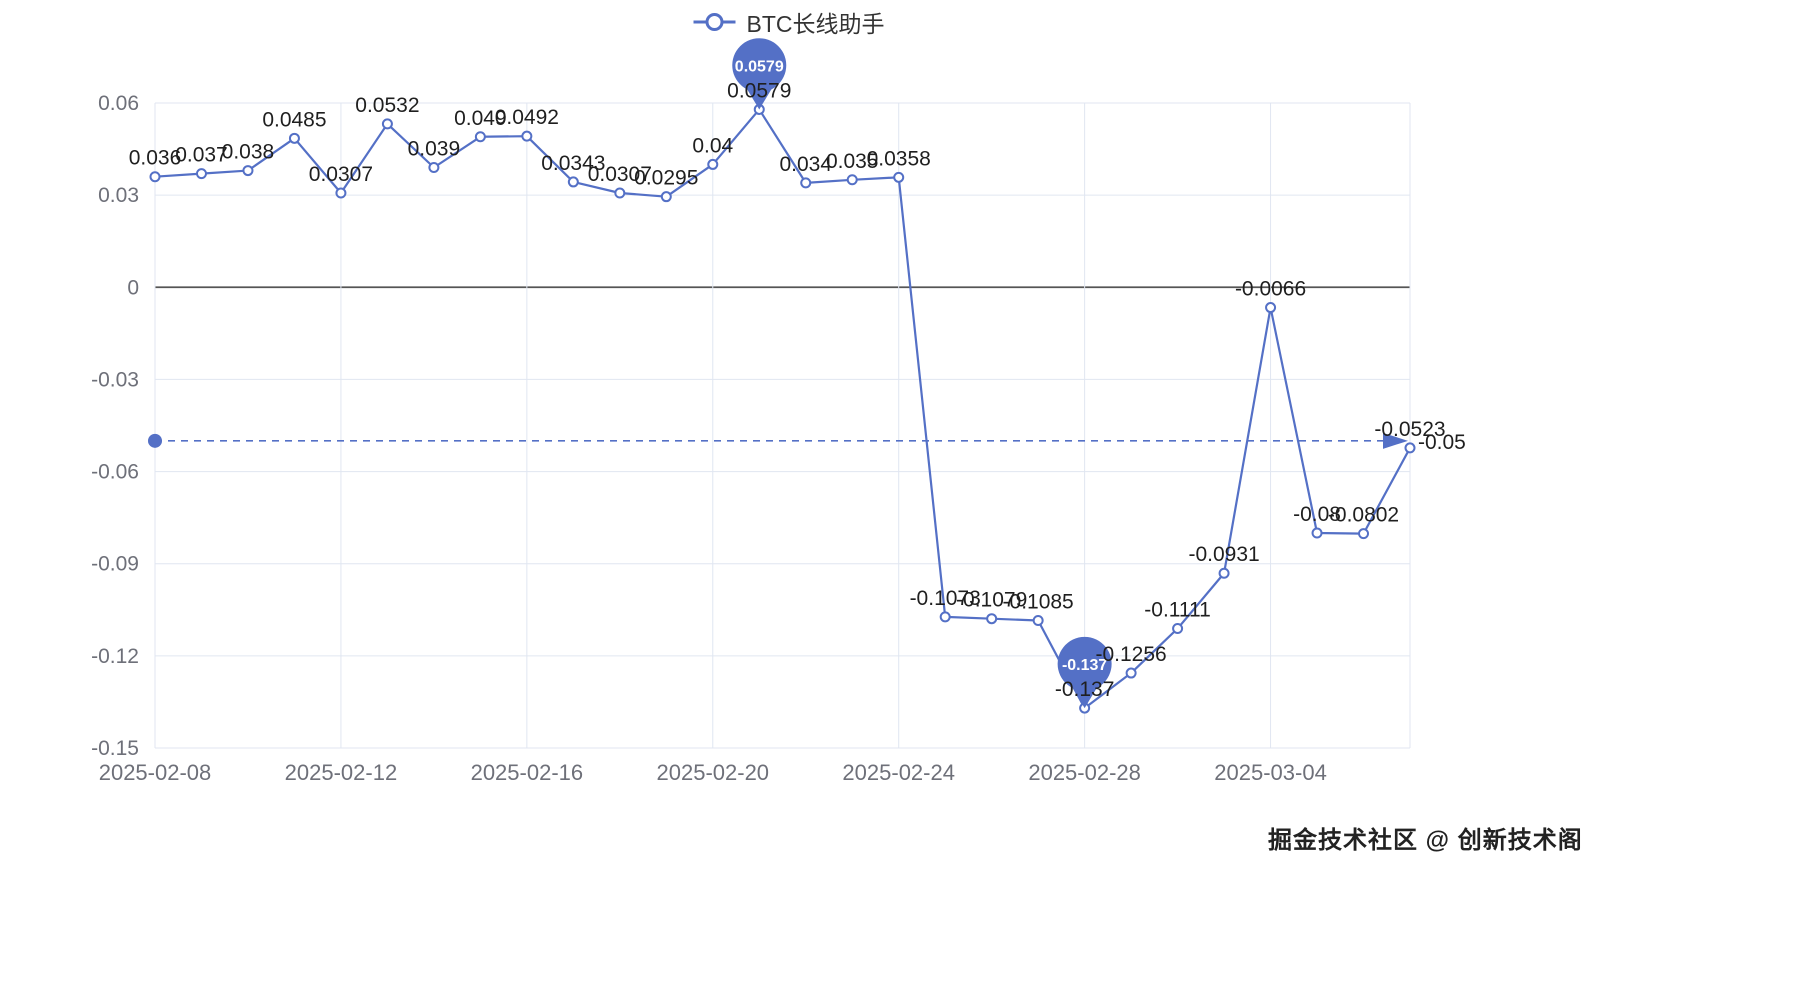  I want to click on y-axis-tick-label: -0.03, so click(115, 379).